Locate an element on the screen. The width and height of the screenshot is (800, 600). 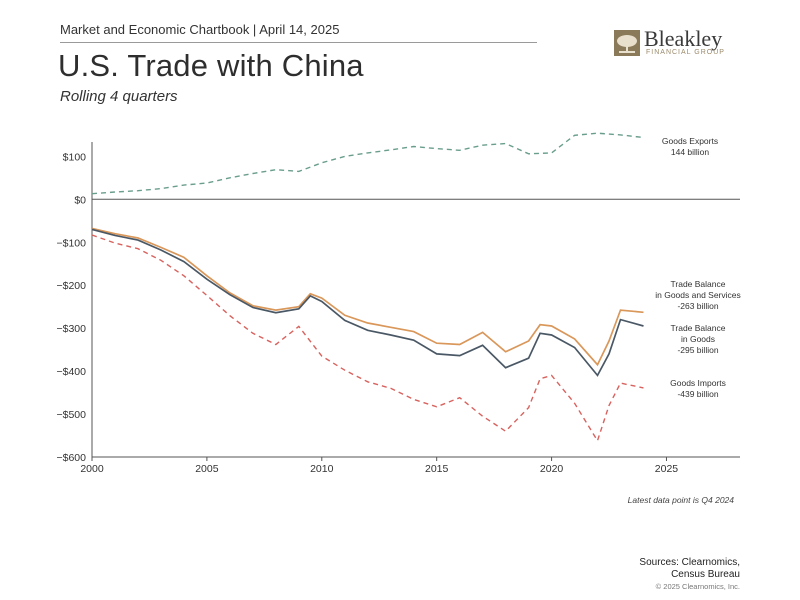
latest-data-note: Latest data point is Q4 2024 is located at coordinates (680, 500).